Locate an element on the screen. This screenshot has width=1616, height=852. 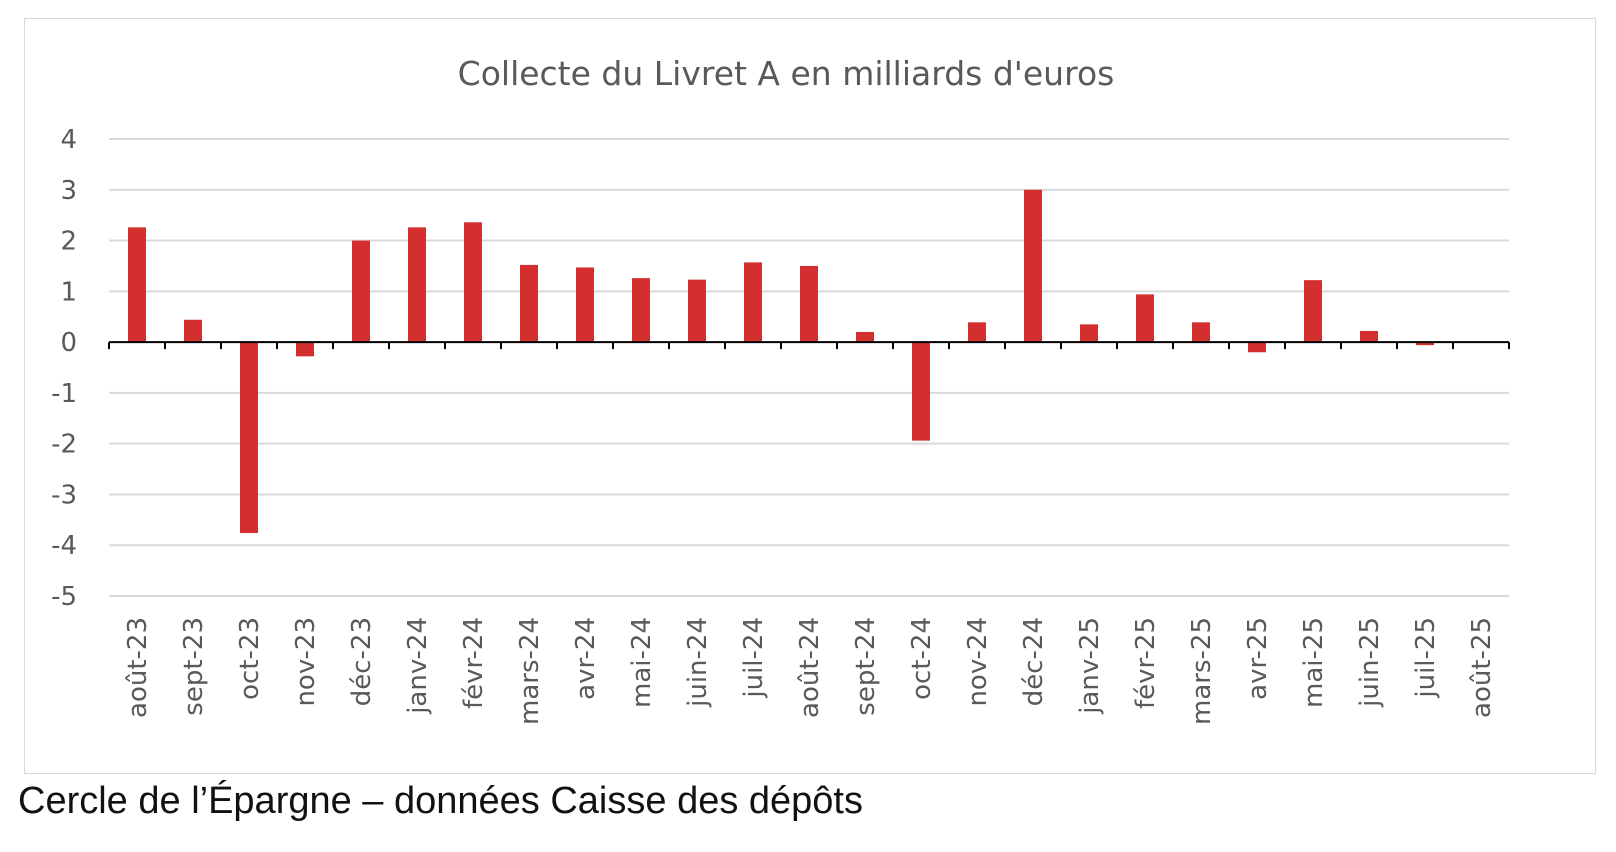
x-tick-label: sept-23 is located at coordinates (194, 666).